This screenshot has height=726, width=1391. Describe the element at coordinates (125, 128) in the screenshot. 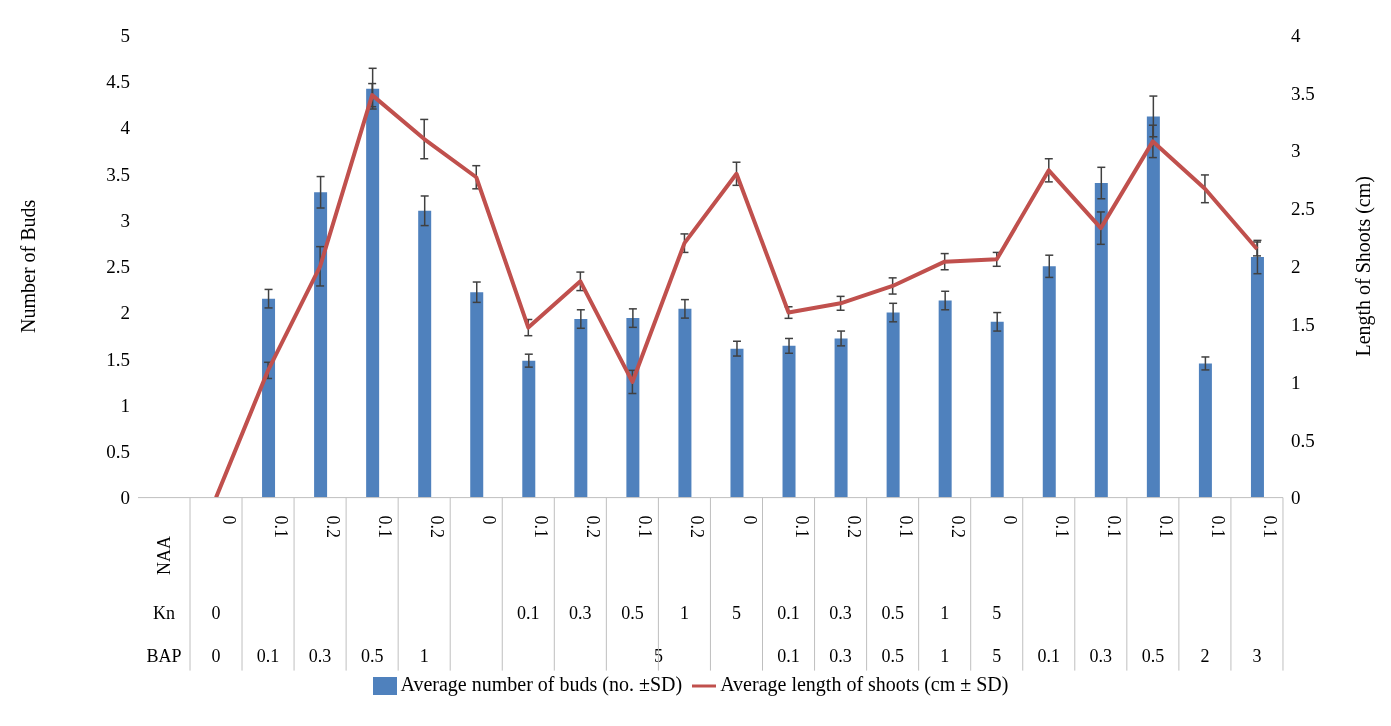

I see `y-tick-label: 4` at that location.